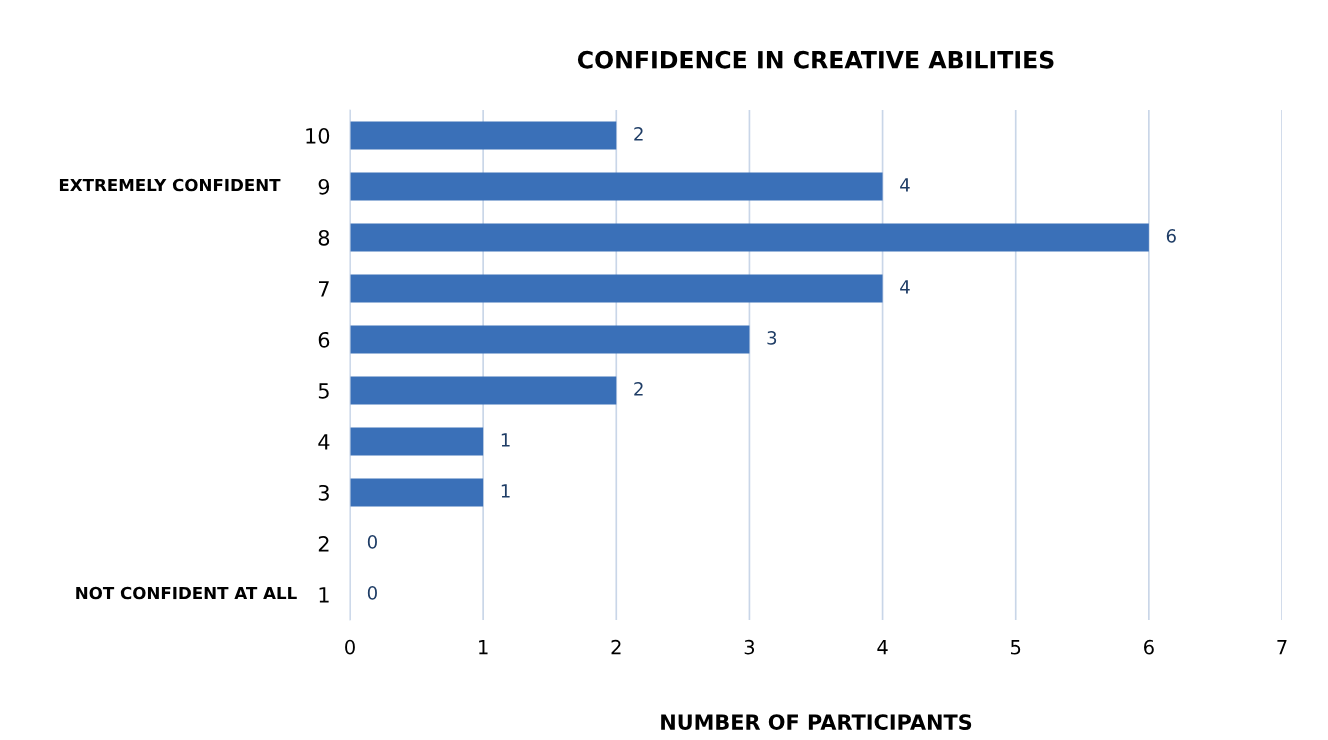  Describe the element at coordinates (772, 338) in the screenshot. I see `data-label: 3` at that location.